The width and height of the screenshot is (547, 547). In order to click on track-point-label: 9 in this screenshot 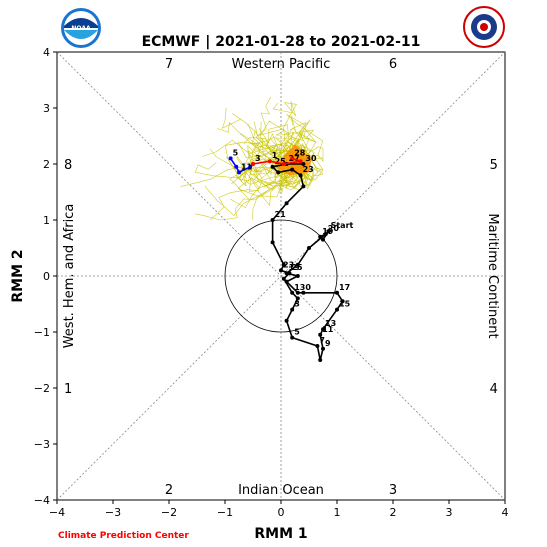, I will do `click(328, 343)`.